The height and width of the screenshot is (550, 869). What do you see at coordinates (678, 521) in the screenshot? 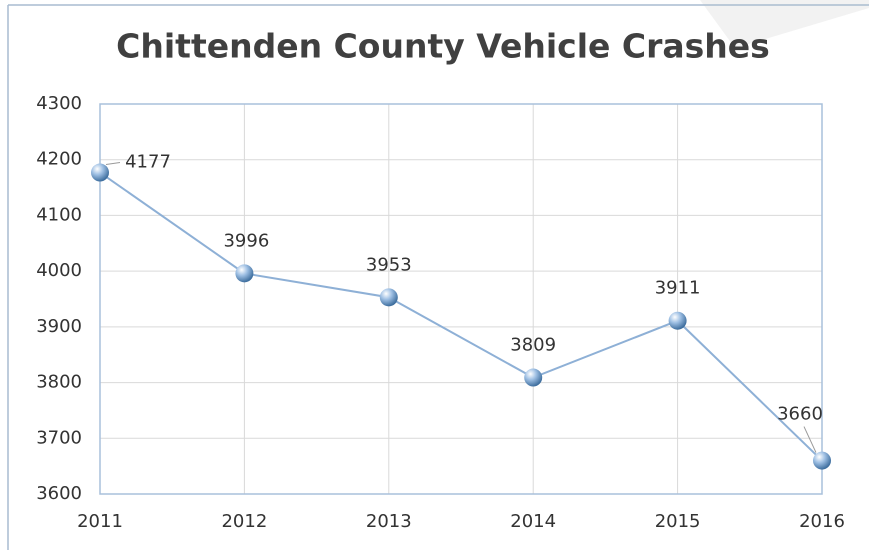
I see `x-tick-label: 2015` at bounding box center [678, 521].